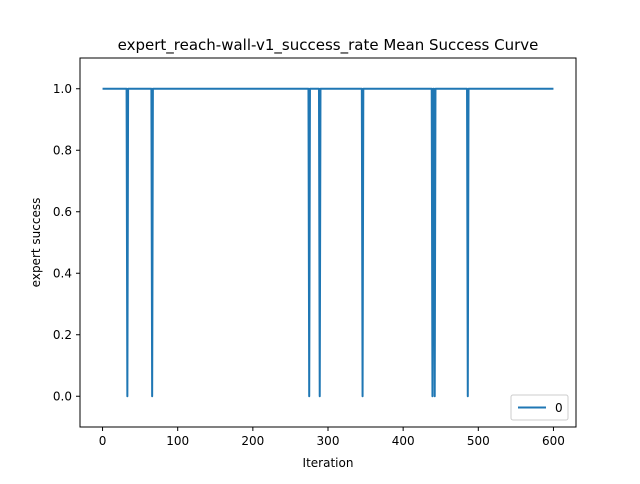 Image resolution: width=640 pixels, height=484 pixels. I want to click on x-tick-label: 100, so click(177, 441).